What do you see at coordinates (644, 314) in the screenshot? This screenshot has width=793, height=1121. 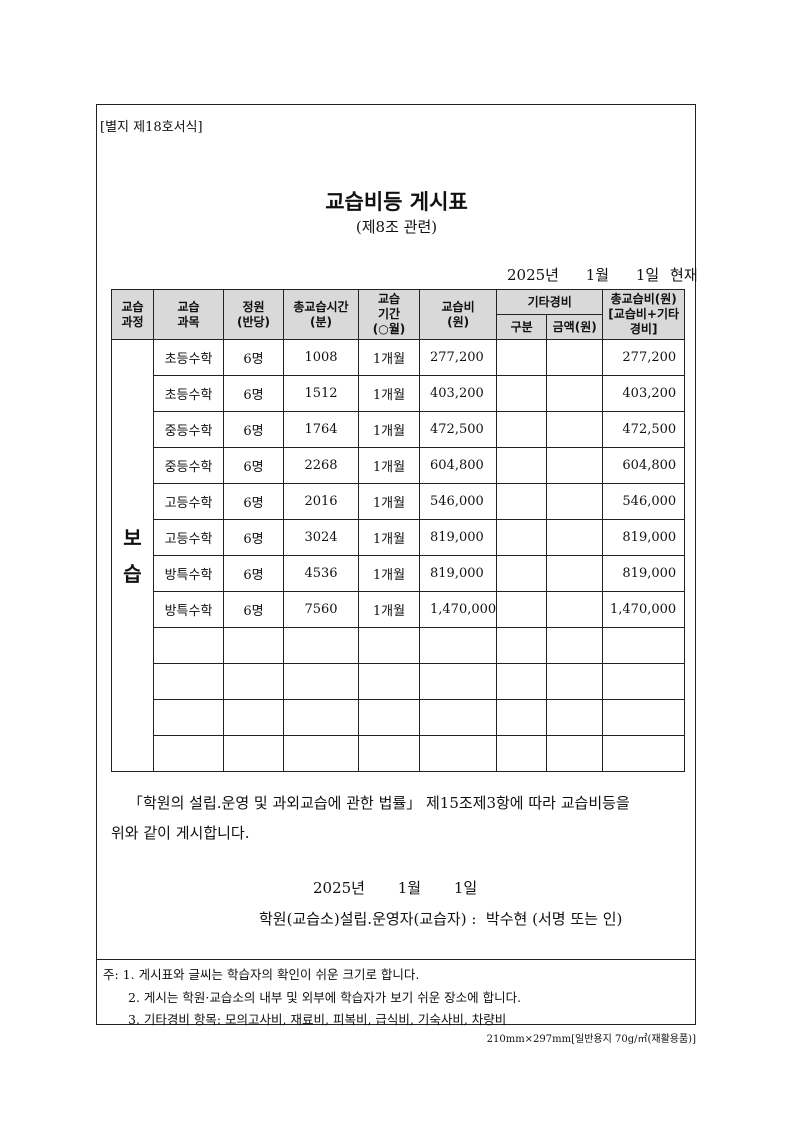 I see `header-total: 총교습비(원) [교습비+기타 경비]` at bounding box center [644, 314].